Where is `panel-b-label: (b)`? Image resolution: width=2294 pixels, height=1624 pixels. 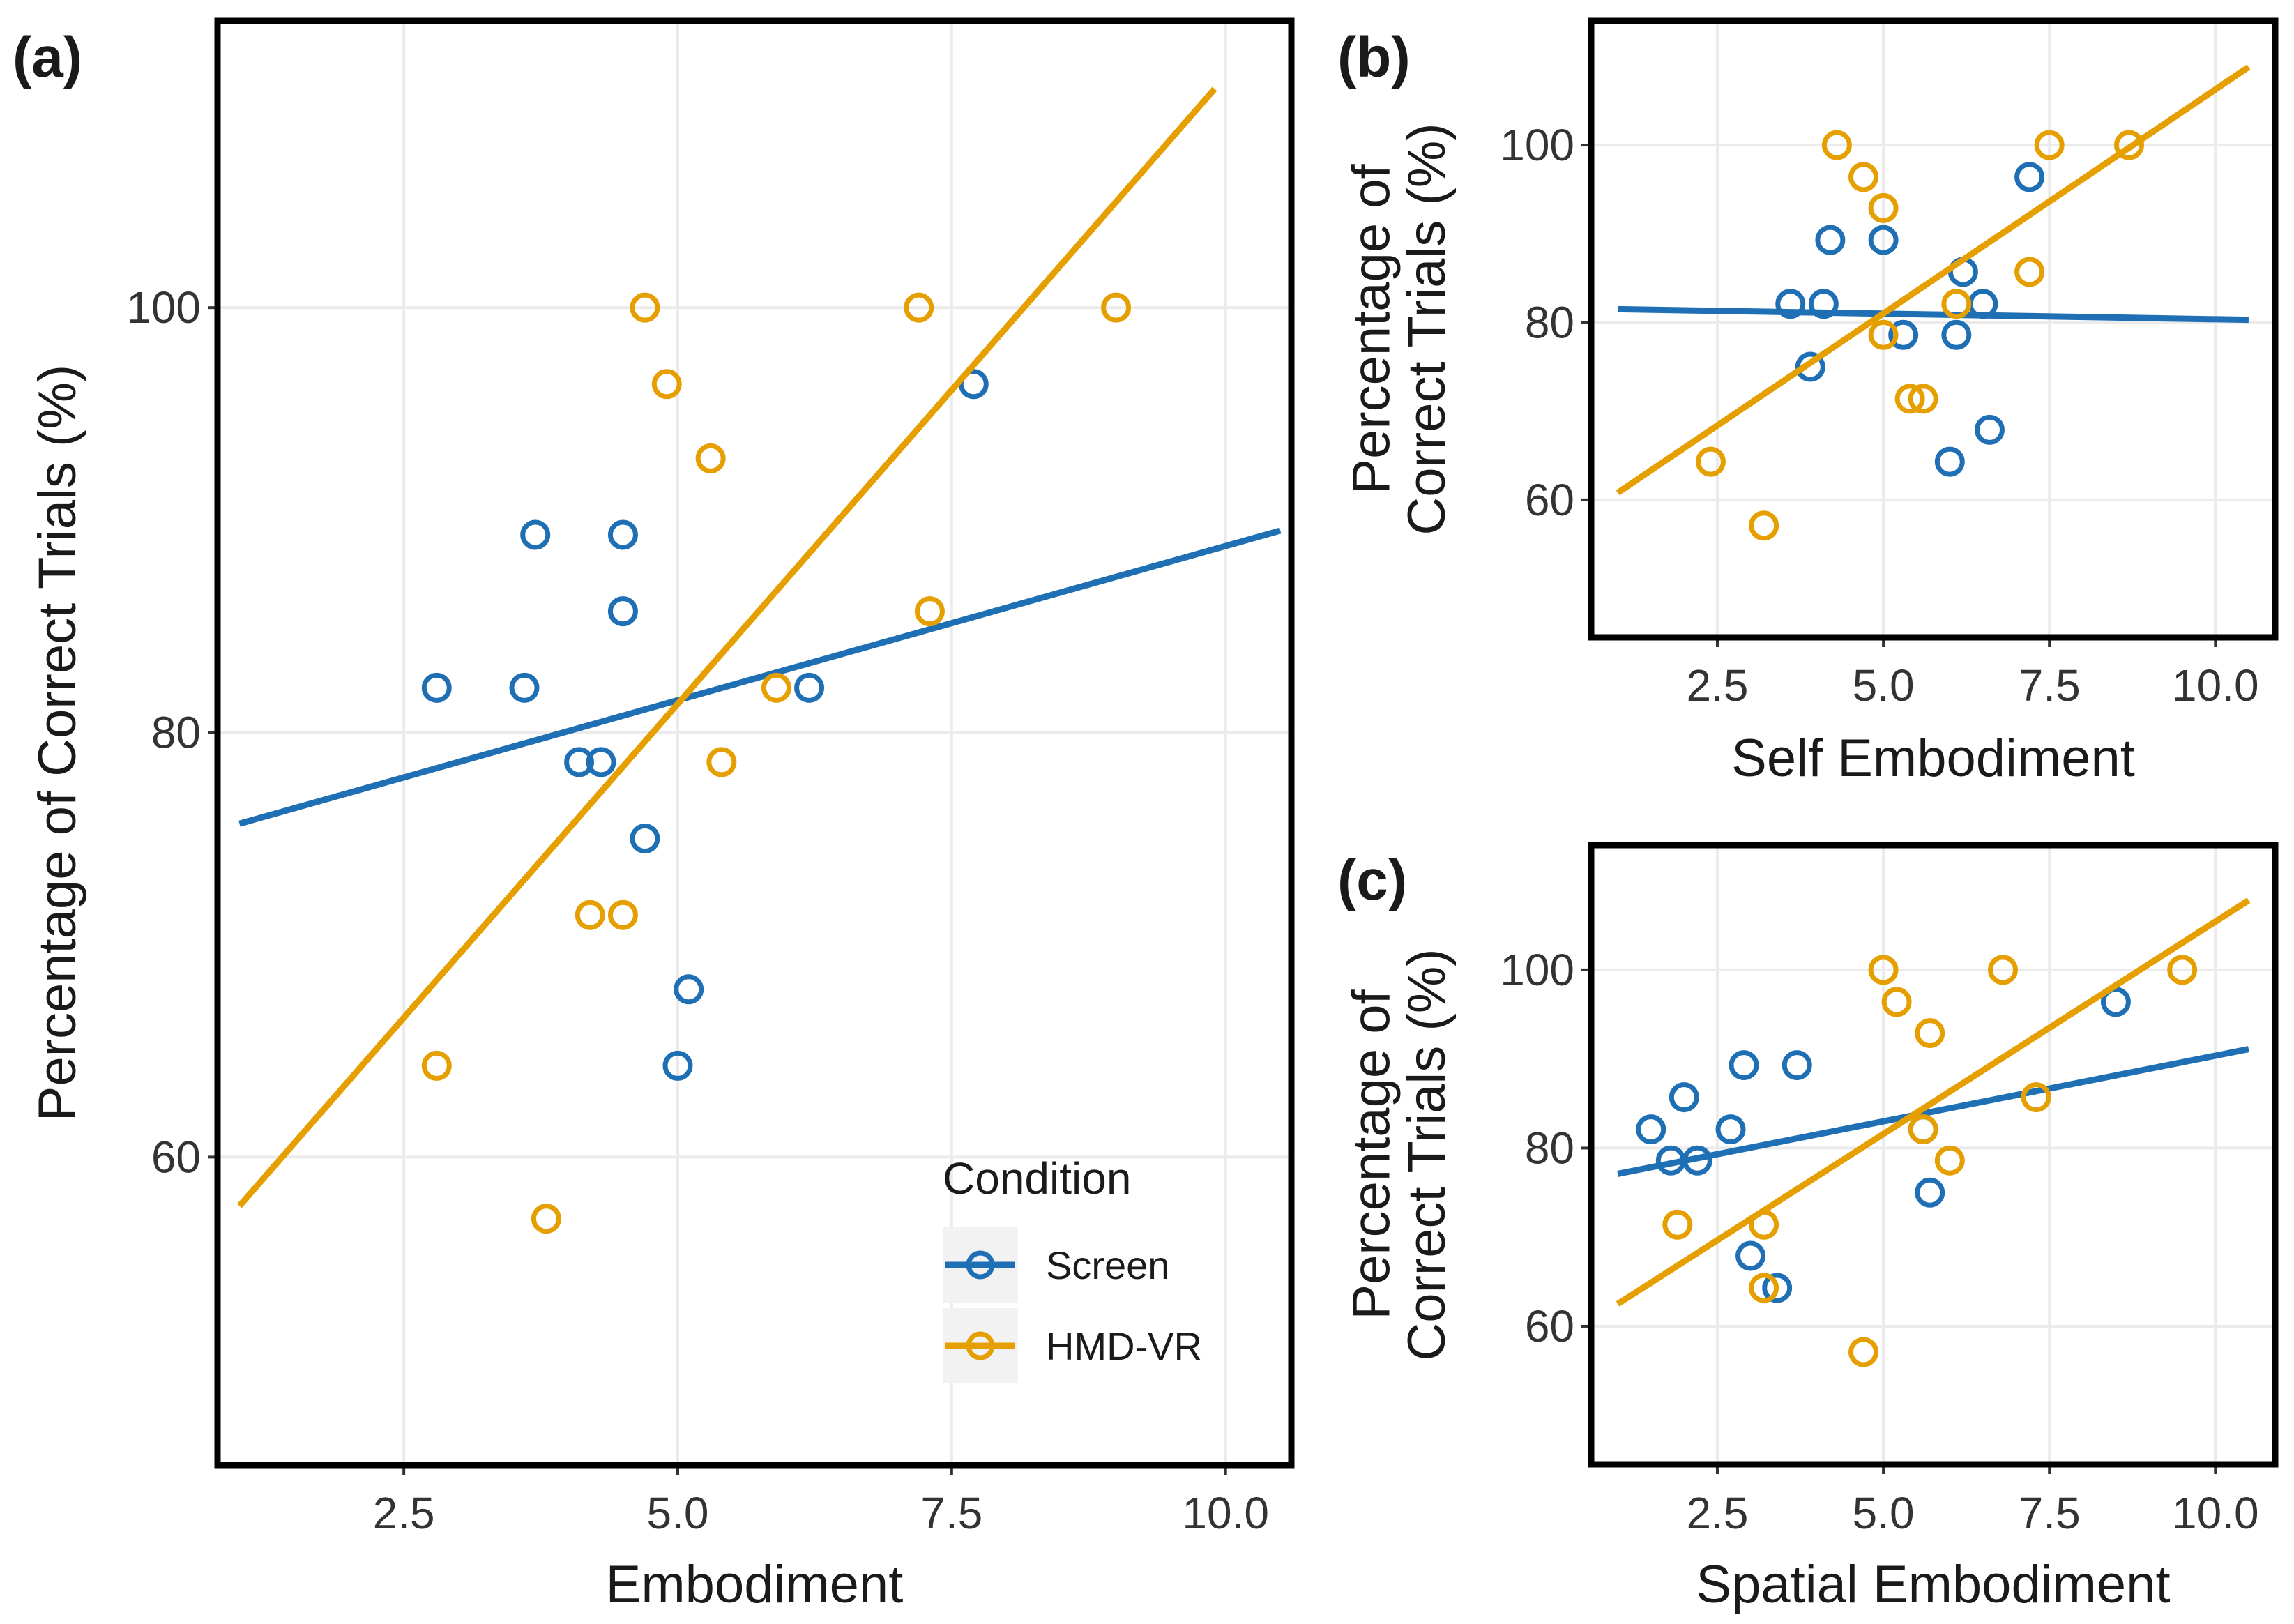 panel-b-label: (b) is located at coordinates (1374, 57).